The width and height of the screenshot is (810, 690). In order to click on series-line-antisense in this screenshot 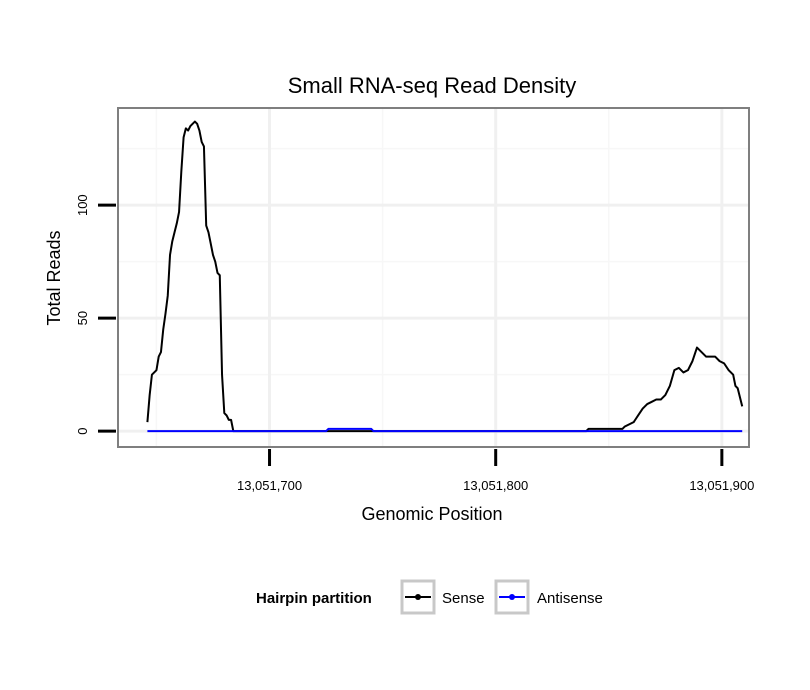, I will do `click(445, 430)`.